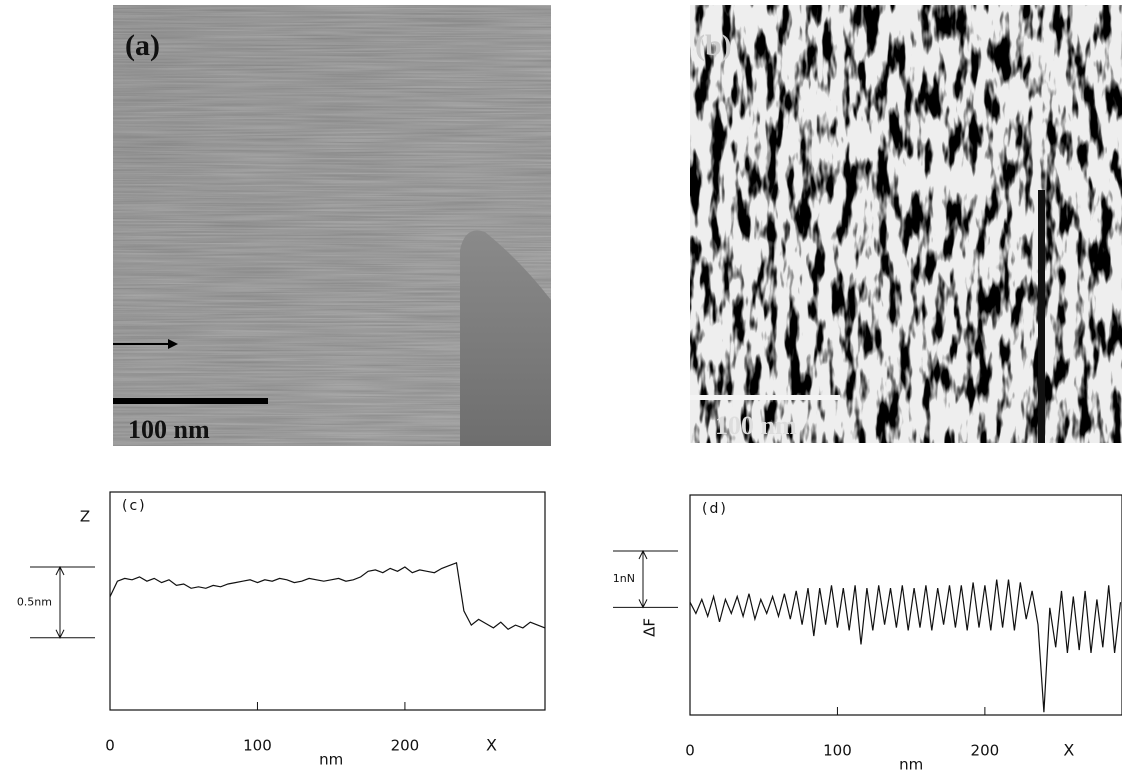 This screenshot has height=777, width=1122. Describe the element at coordinates (85, 517) in the screenshot. I see `y-axis-label: Z` at that location.